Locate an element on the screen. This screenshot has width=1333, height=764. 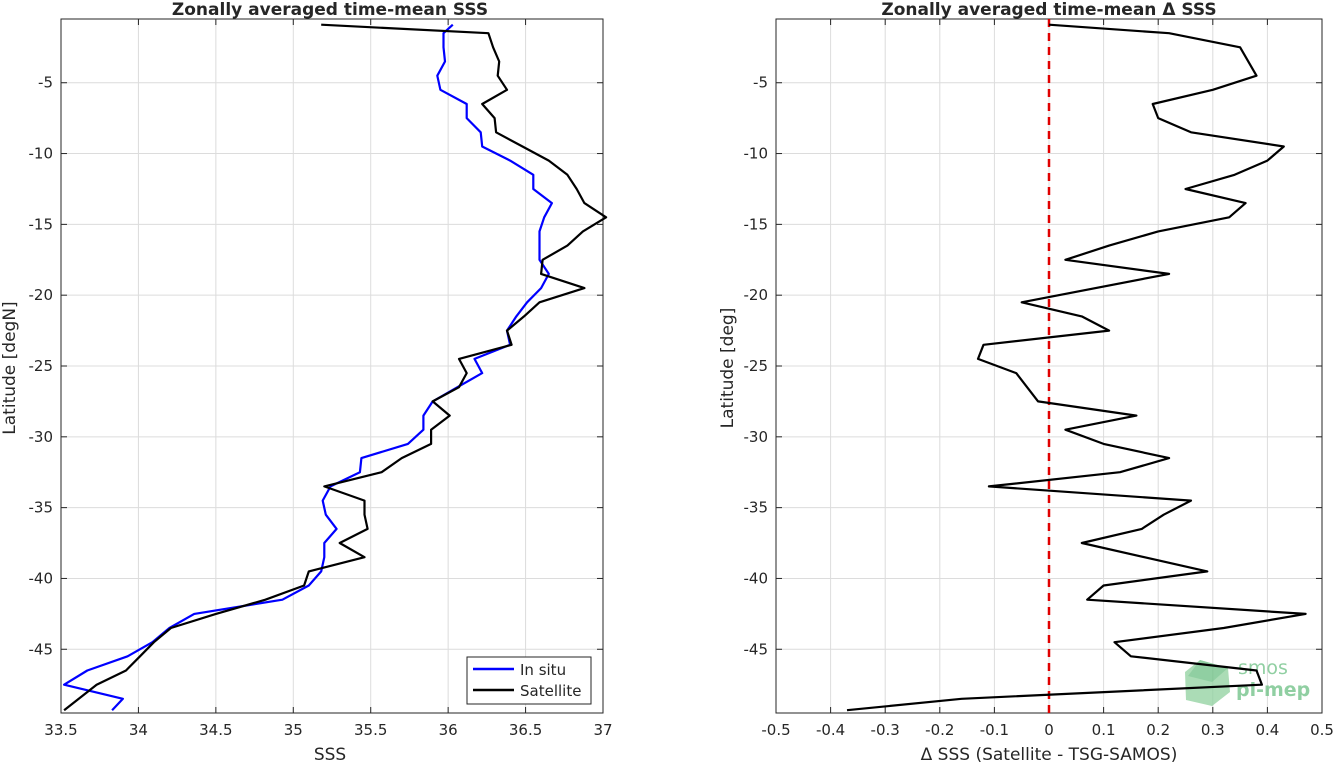
x-tick-label: 33.5 is located at coordinates (60, 730).